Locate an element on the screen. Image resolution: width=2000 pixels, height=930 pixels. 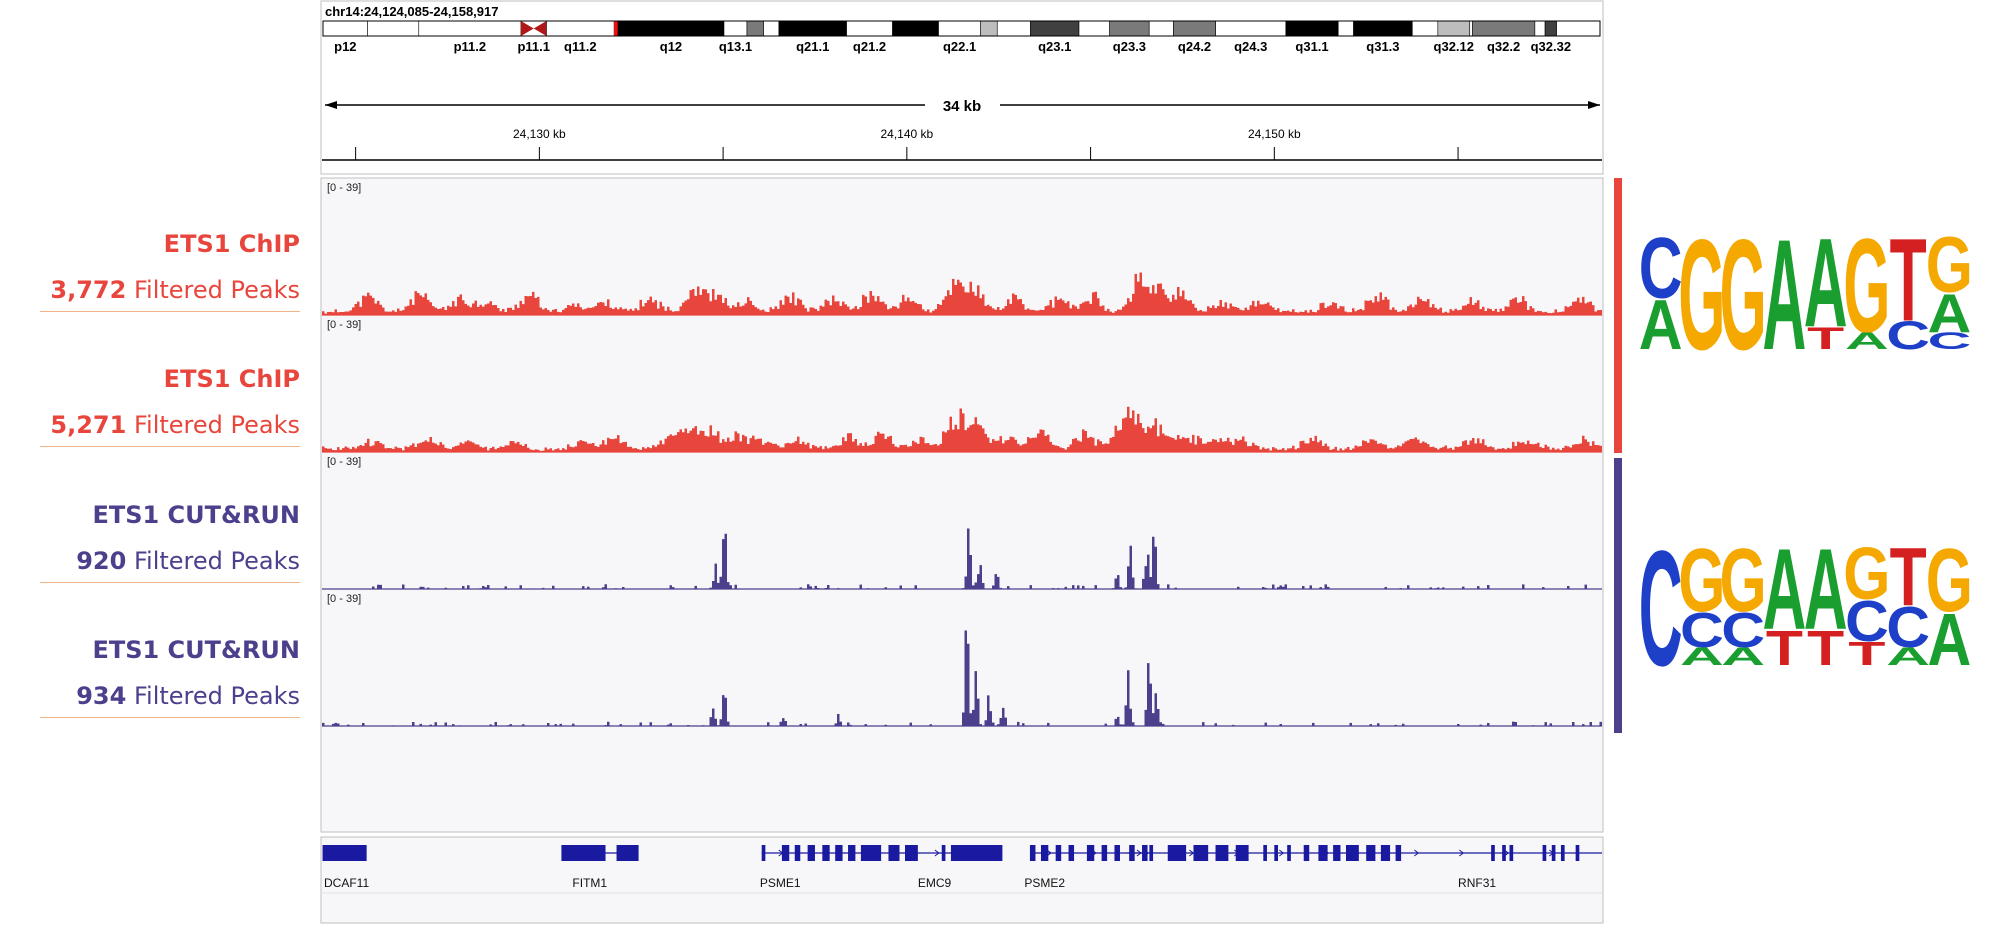
filtered-peaks-label: 920 Filtered Peaks is located at coordinates (170, 561).